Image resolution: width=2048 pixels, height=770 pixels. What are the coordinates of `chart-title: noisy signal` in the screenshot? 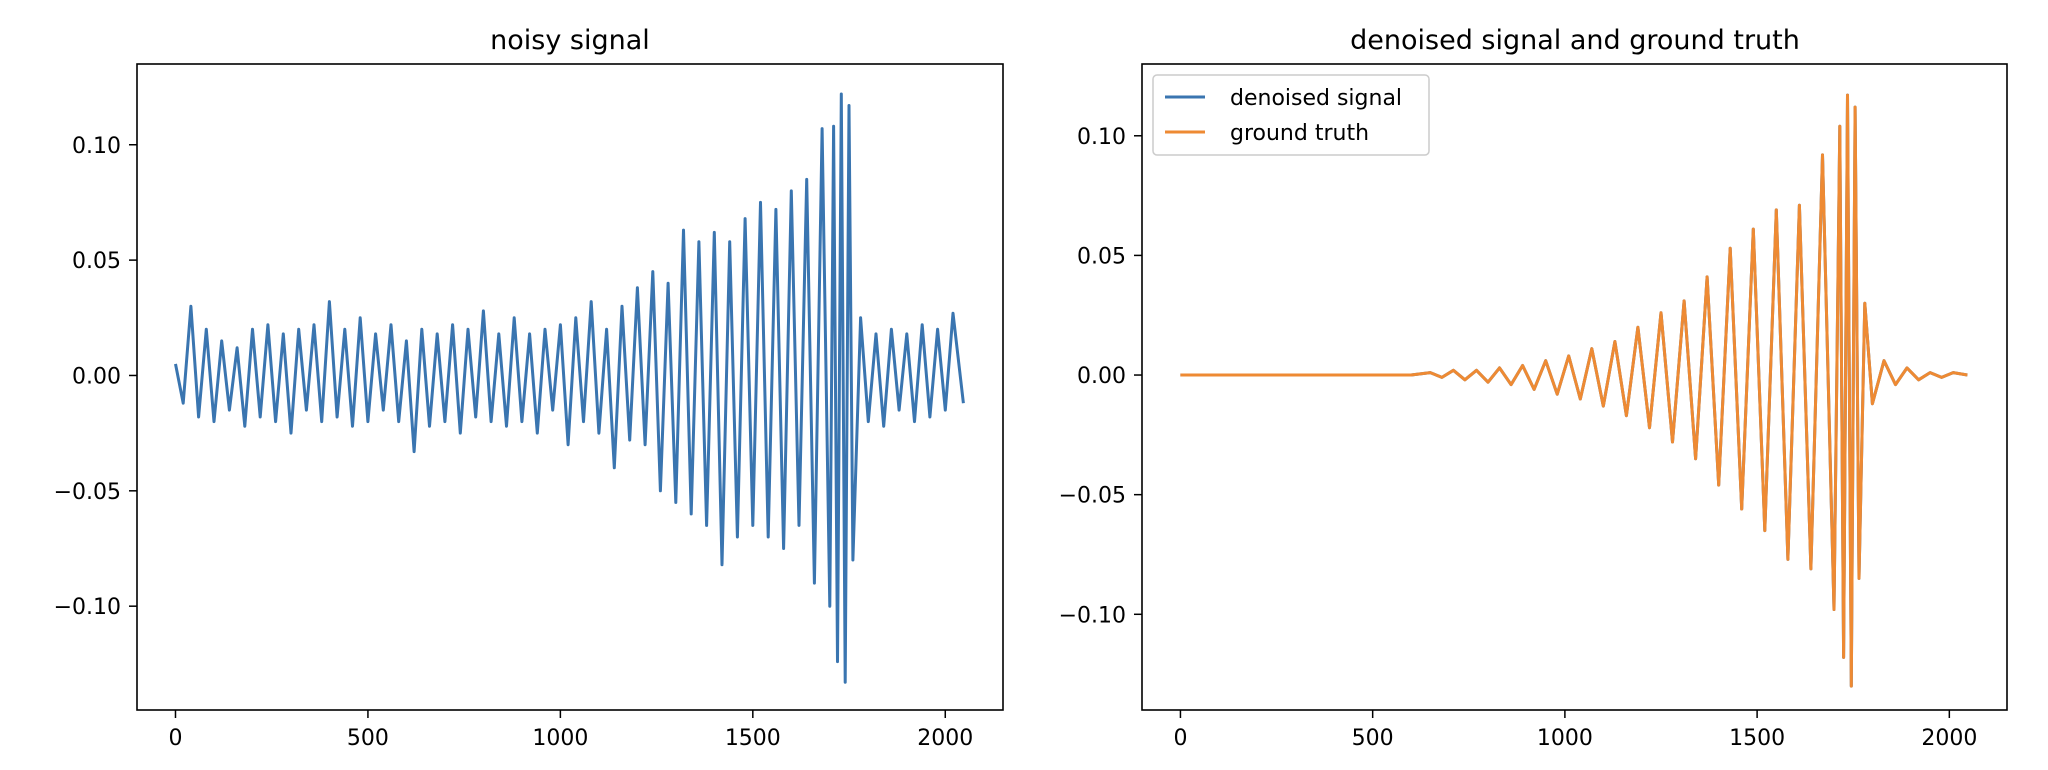 It's located at (570, 40).